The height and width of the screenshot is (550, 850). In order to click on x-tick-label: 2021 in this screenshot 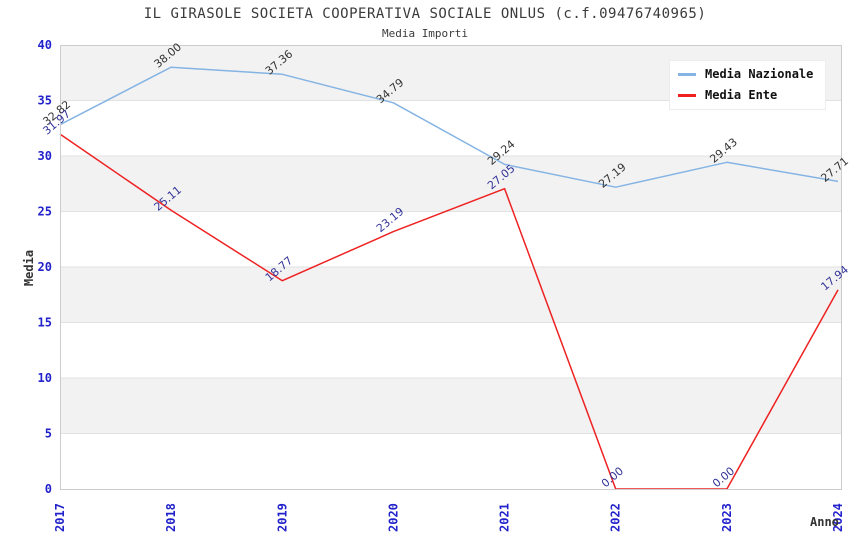, I will do `click(505, 517)`.